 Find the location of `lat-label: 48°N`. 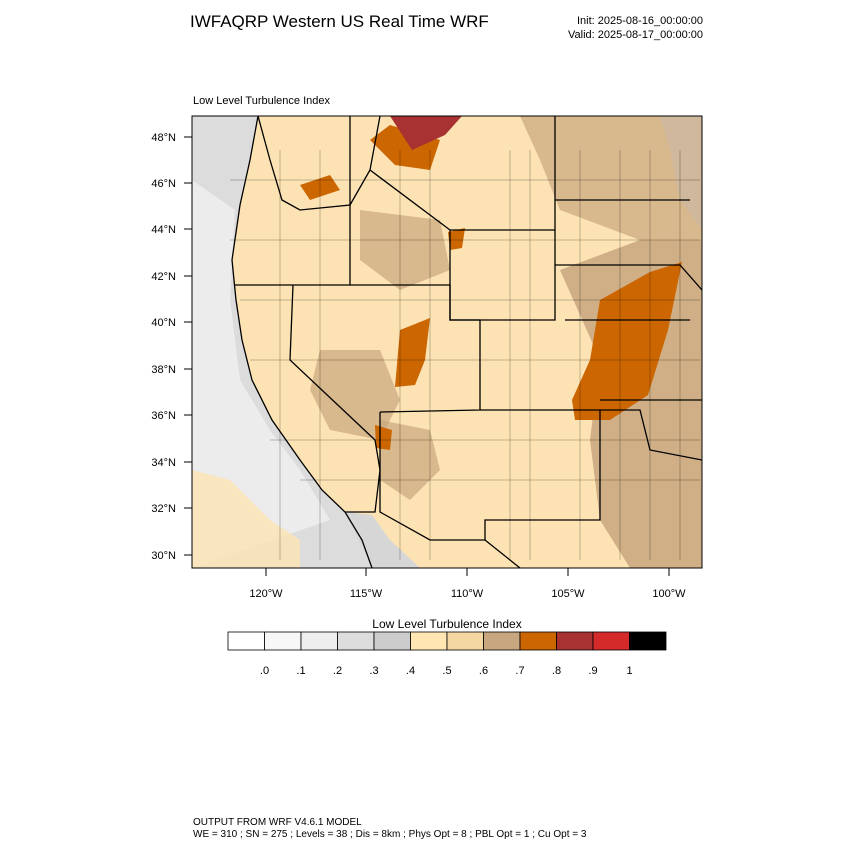

lat-label: 48°N is located at coordinates (163, 138).